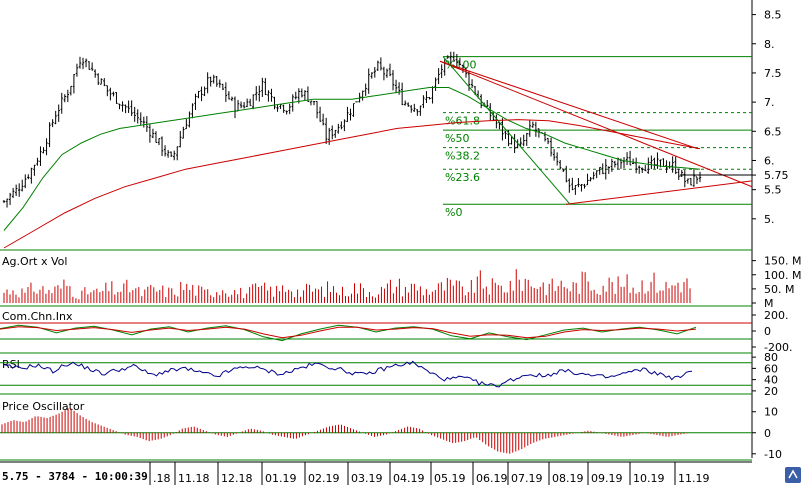 The height and width of the screenshot is (485, 803). I want to click on panel-y-tick-label: -200., so click(778, 347).